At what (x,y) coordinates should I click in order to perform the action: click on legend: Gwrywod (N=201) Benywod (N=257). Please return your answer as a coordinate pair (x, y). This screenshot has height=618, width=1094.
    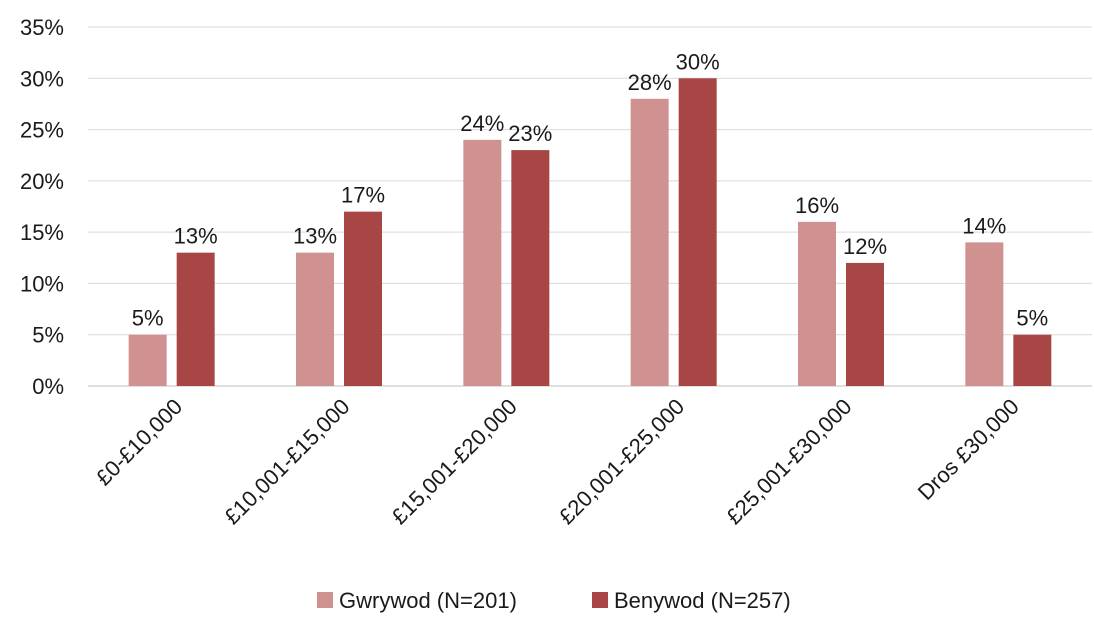
    Looking at the image, I should click on (554, 600).